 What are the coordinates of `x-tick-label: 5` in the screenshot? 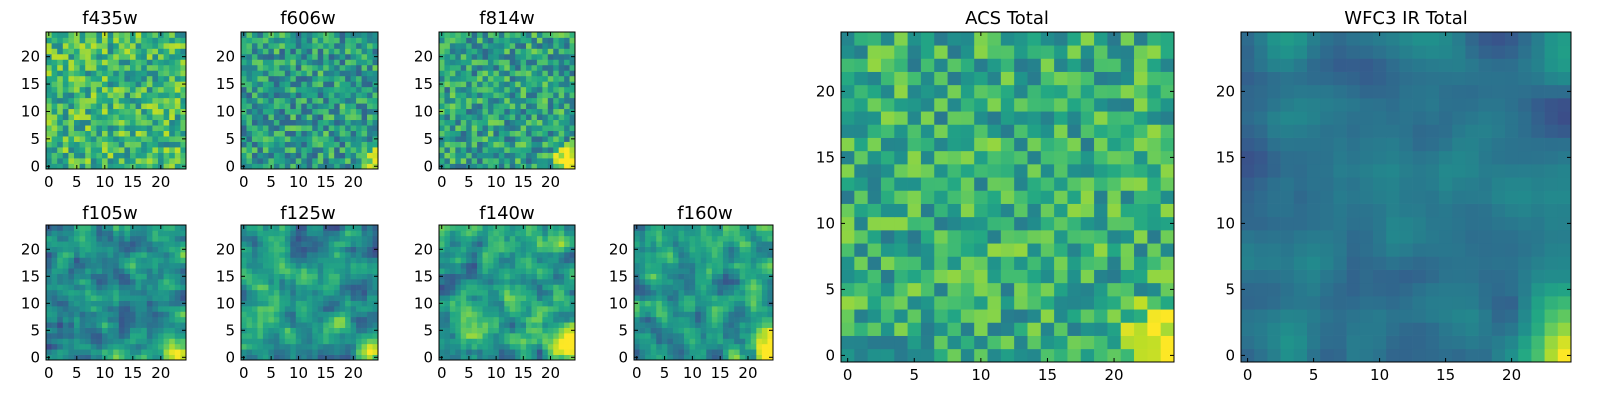 It's located at (77, 182).